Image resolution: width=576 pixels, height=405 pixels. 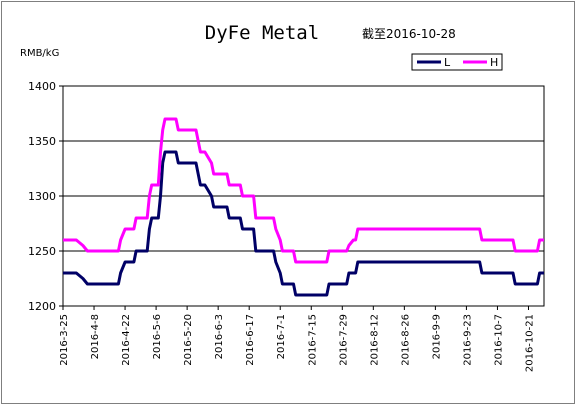 What do you see at coordinates (42, 196) in the screenshot?
I see `y-tick-label: 1300` at bounding box center [42, 196].